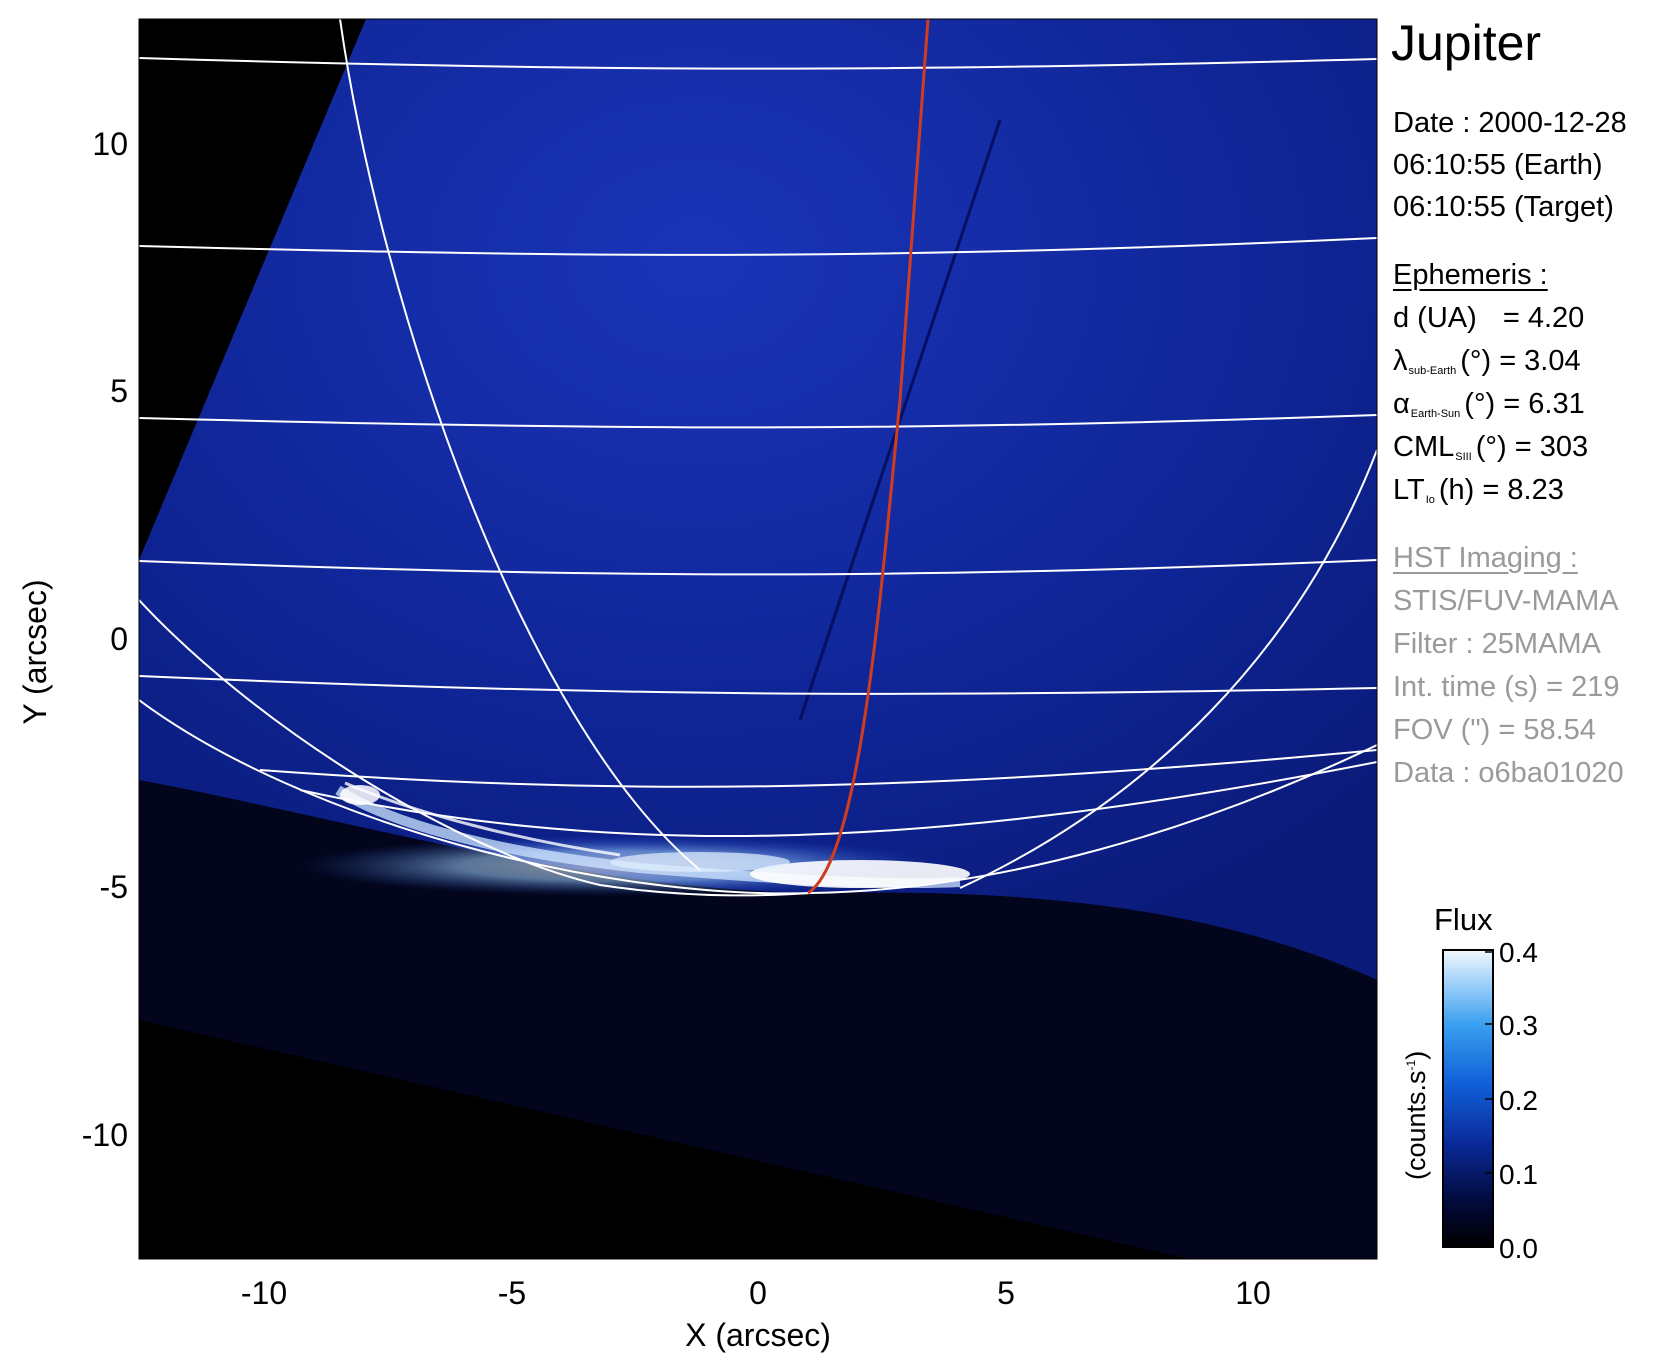  What do you see at coordinates (1478, 495) in the screenshot?
I see `ephemeris-local-time: LTIo (h) = 8.23` at bounding box center [1478, 495].